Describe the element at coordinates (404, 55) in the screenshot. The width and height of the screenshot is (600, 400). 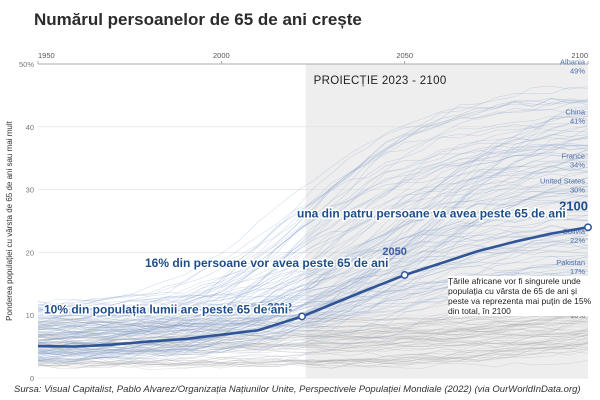
I see `x-tick-2050: 2050` at that location.